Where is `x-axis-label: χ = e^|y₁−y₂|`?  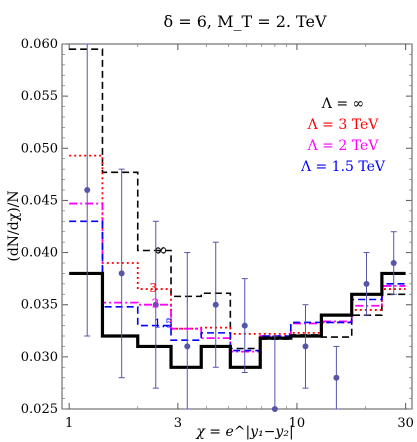
x-axis-label: χ = e^|y₁−y₂| is located at coordinates (244, 432).